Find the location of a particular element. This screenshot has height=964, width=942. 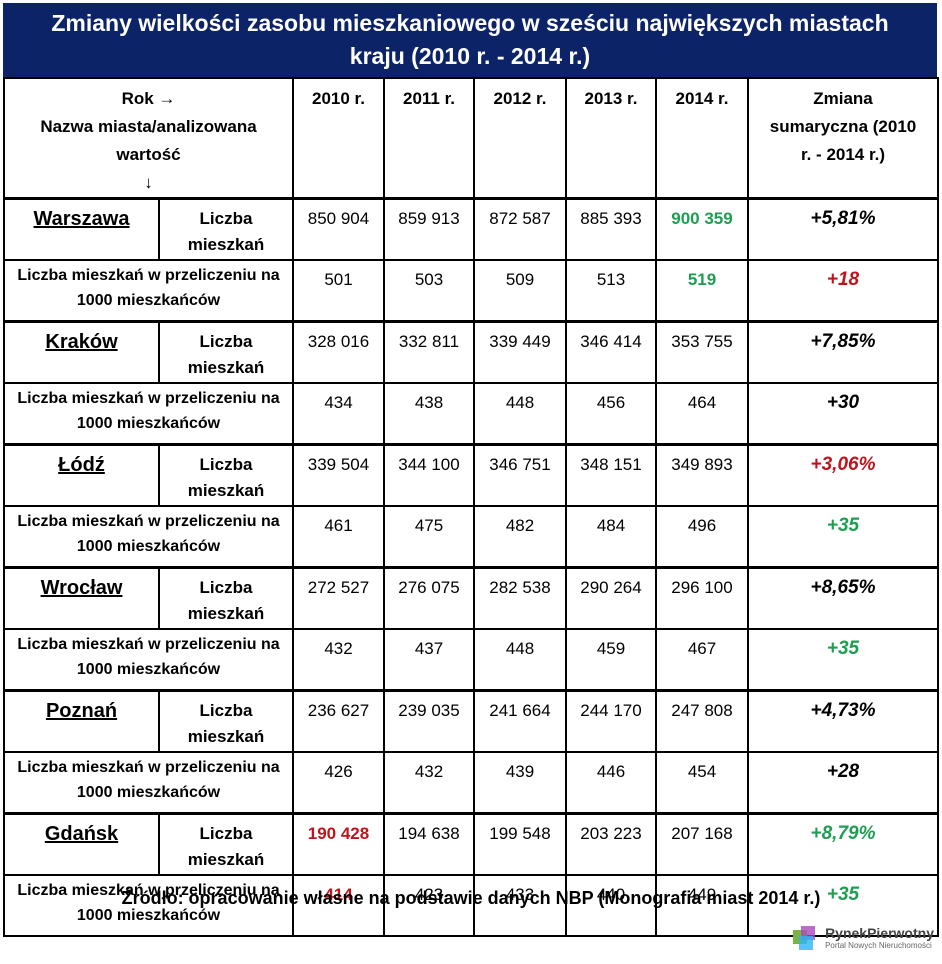

city-name: Wrocław is located at coordinates (81, 598).